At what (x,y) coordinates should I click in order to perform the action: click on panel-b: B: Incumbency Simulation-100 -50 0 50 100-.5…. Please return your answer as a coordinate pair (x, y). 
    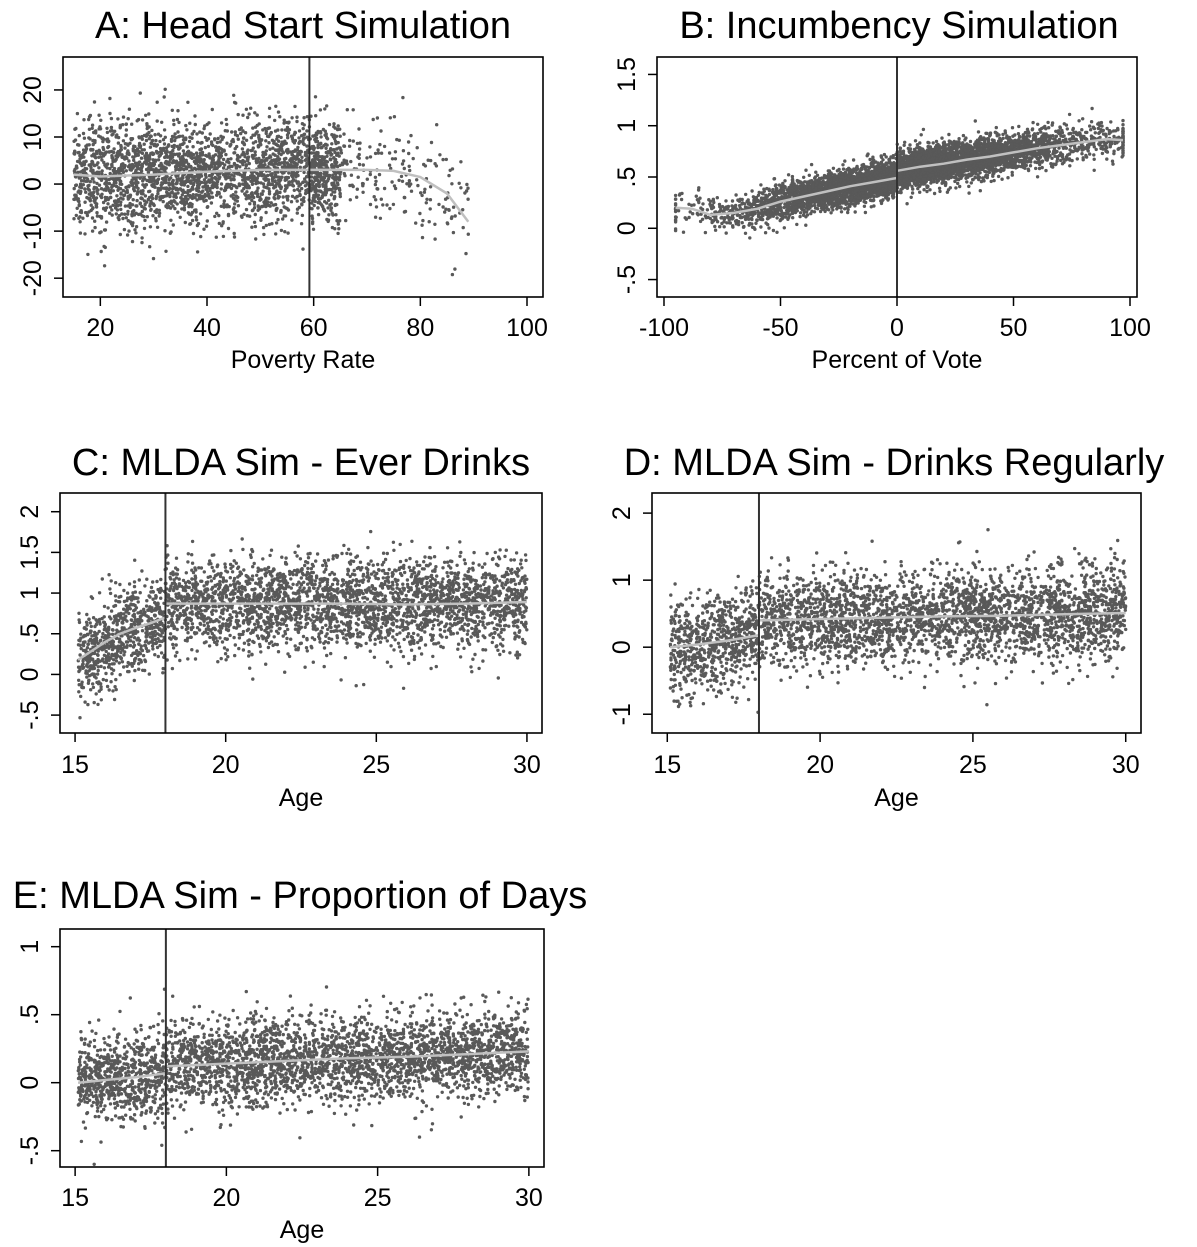
    Looking at the image, I should click on (882, 189).